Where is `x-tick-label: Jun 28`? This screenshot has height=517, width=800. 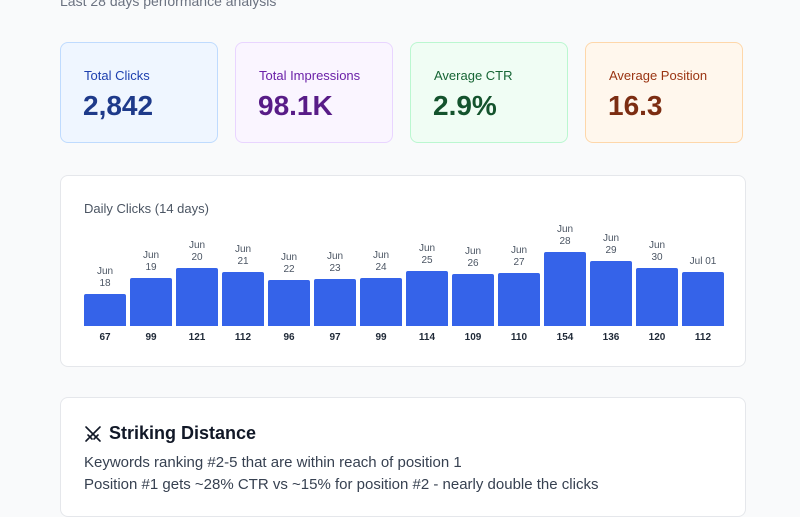
x-tick-label: Jun 28 is located at coordinates (565, 235).